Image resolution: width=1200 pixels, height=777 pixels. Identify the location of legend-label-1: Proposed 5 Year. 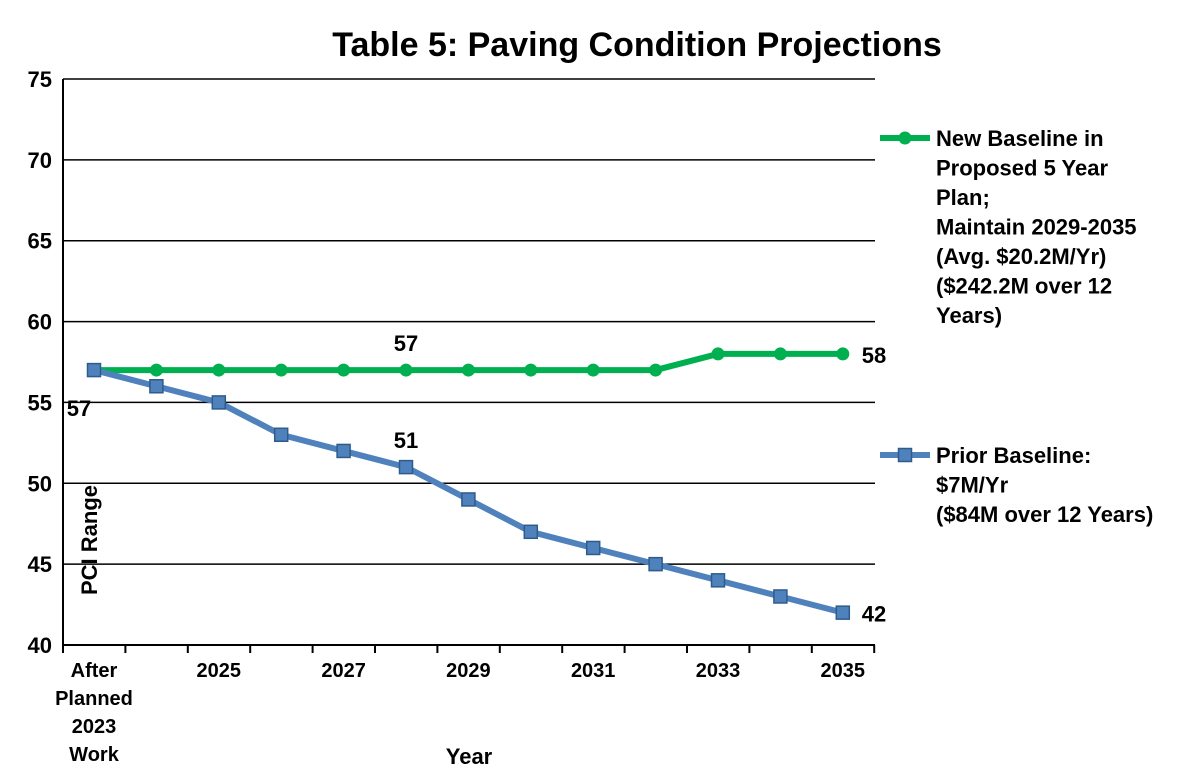
(1022, 168).